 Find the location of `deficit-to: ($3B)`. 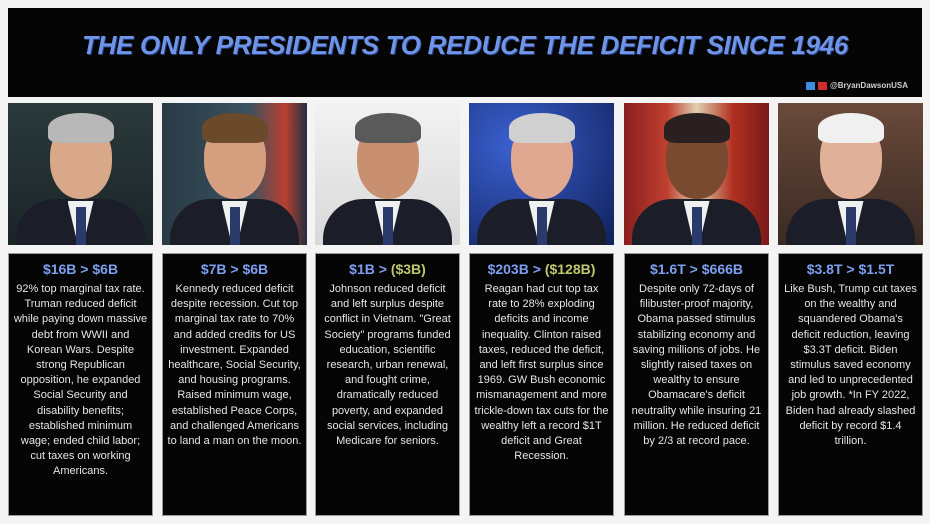

deficit-to: ($3B) is located at coordinates (408, 269).